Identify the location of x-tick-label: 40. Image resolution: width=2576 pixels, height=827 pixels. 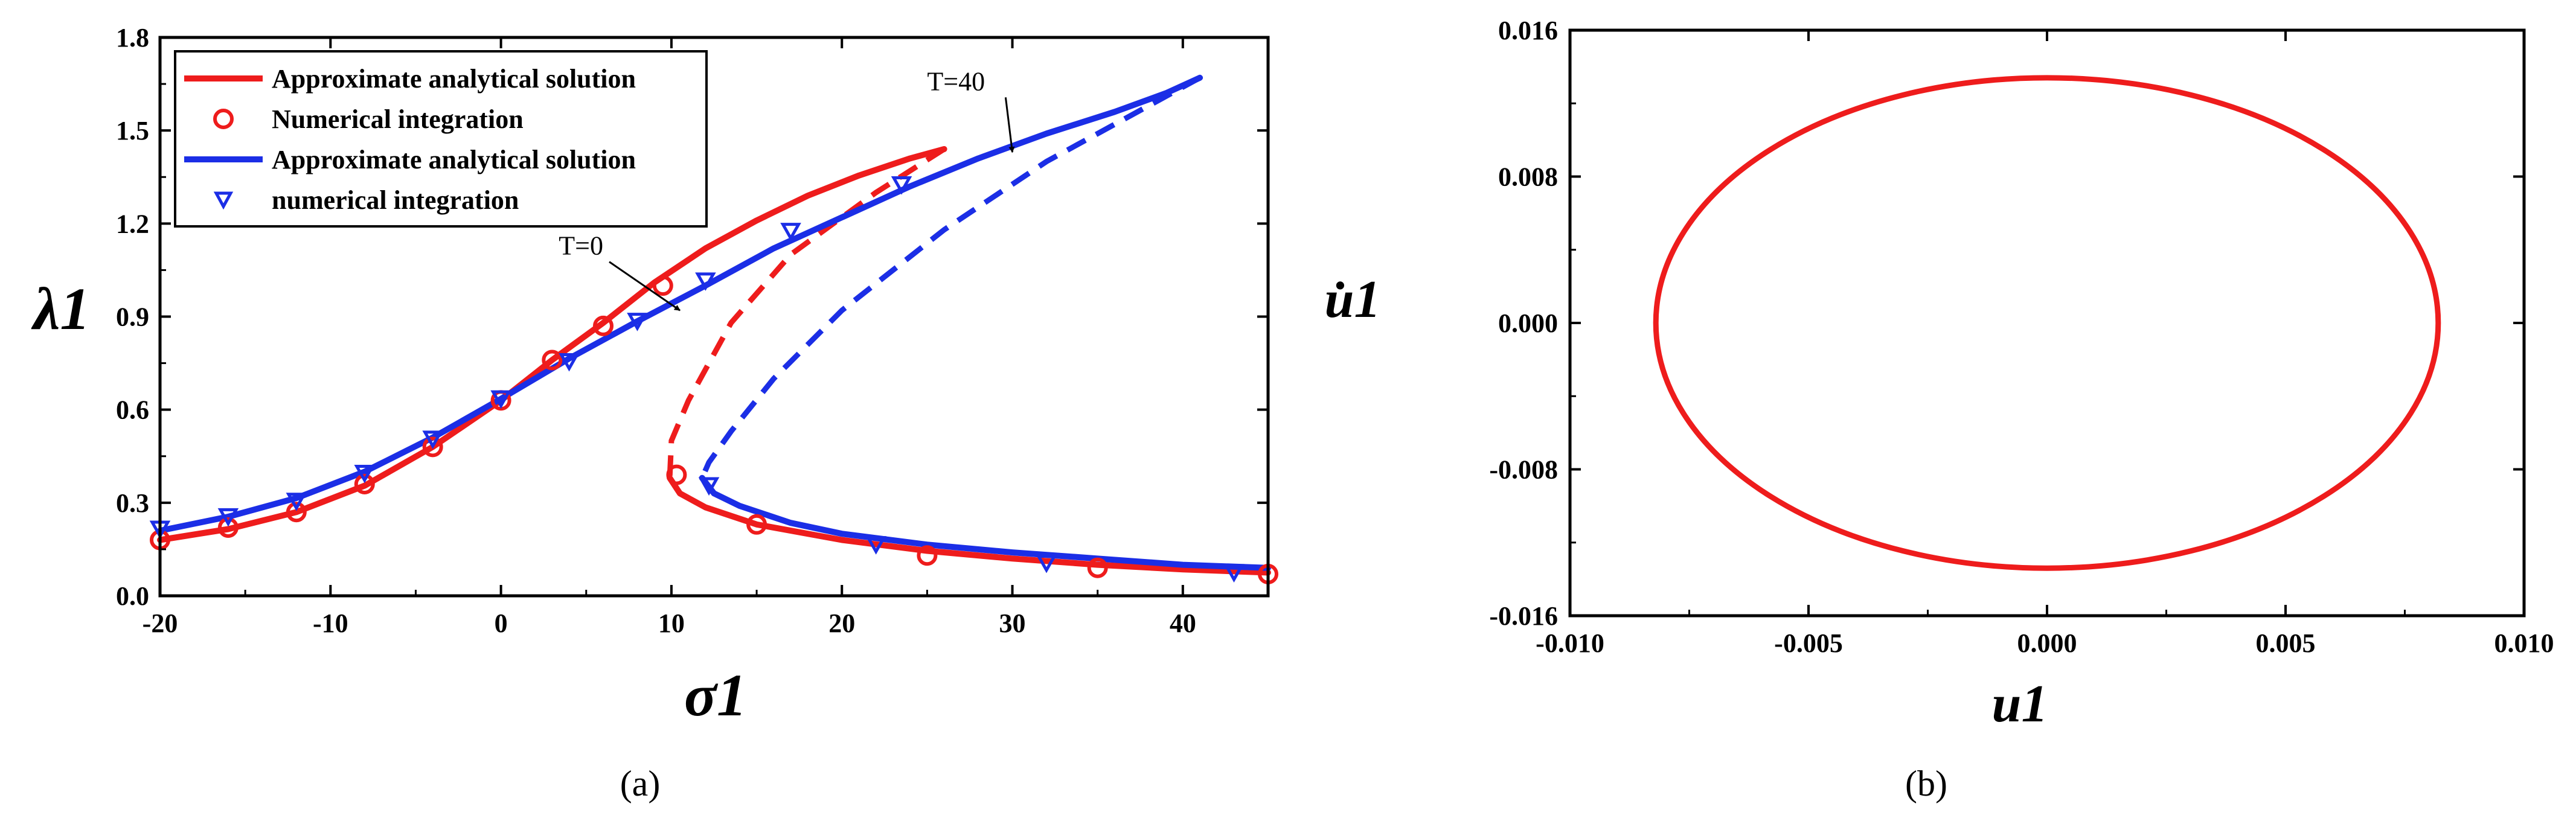
(1183, 623).